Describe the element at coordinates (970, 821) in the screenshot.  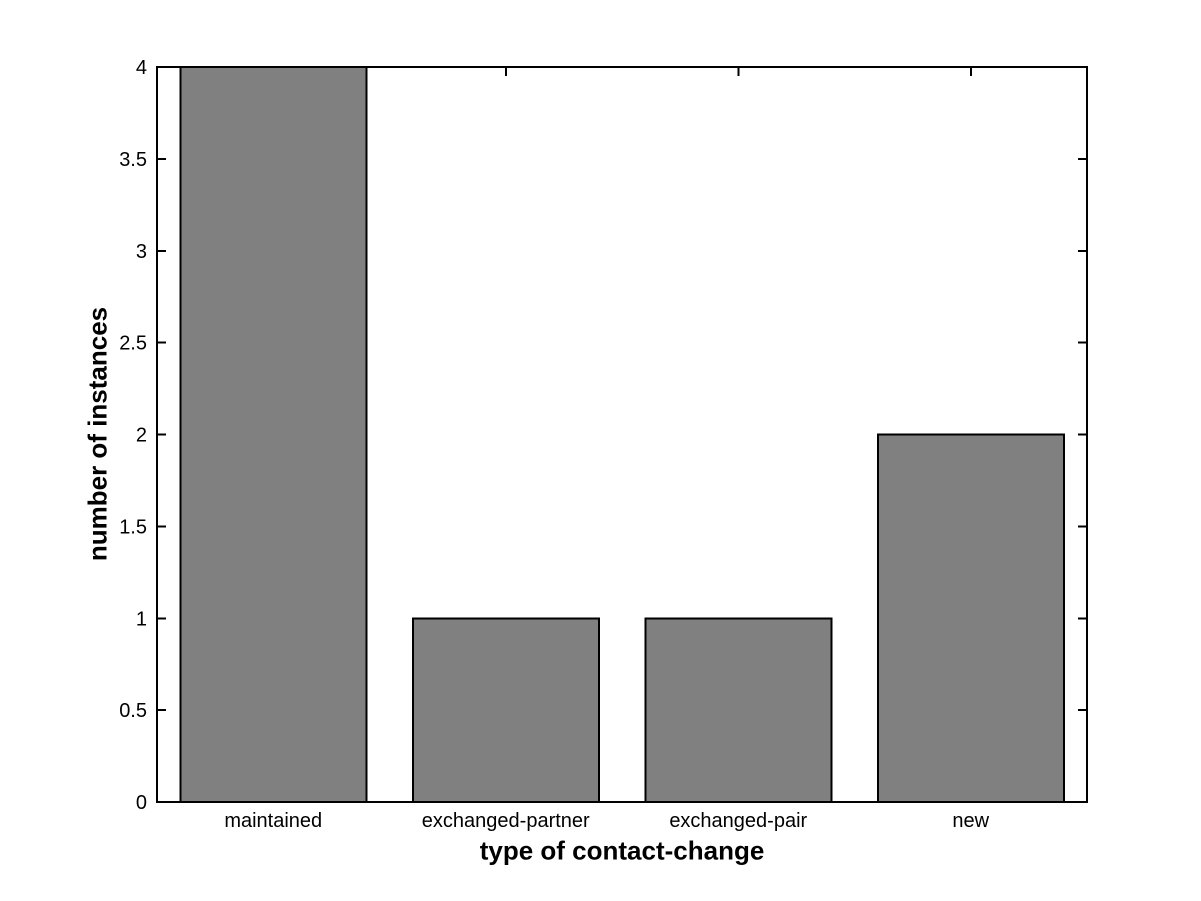
I see `x-category-label: new` at that location.